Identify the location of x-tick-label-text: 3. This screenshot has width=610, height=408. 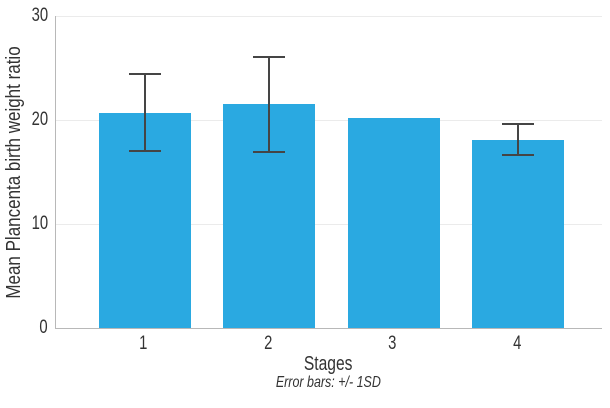
(392, 343).